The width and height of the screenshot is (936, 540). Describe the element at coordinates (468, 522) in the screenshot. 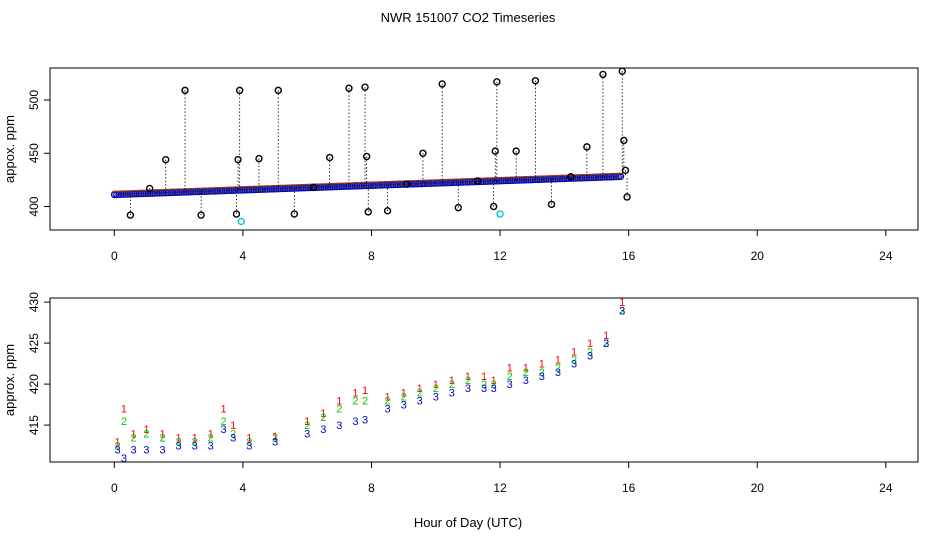

I see `x-axis-label: Hour of Day (UTC)` at that location.